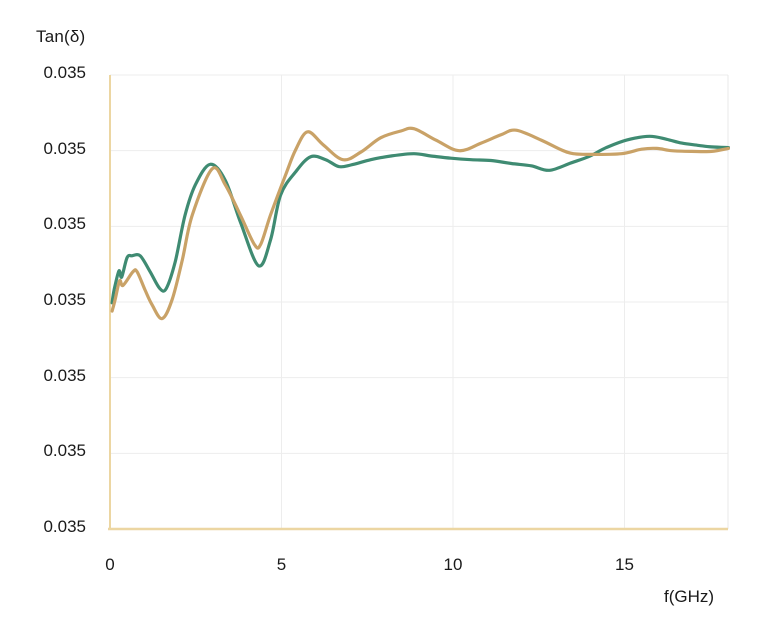  Describe the element at coordinates (110, 564) in the screenshot. I see `x-tick-label: 0` at that location.